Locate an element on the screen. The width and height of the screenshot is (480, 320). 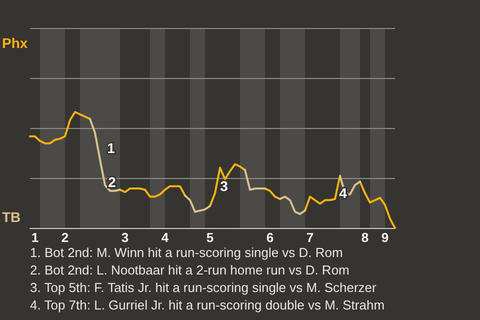
x-tick-label: 4 is located at coordinates (165, 237).